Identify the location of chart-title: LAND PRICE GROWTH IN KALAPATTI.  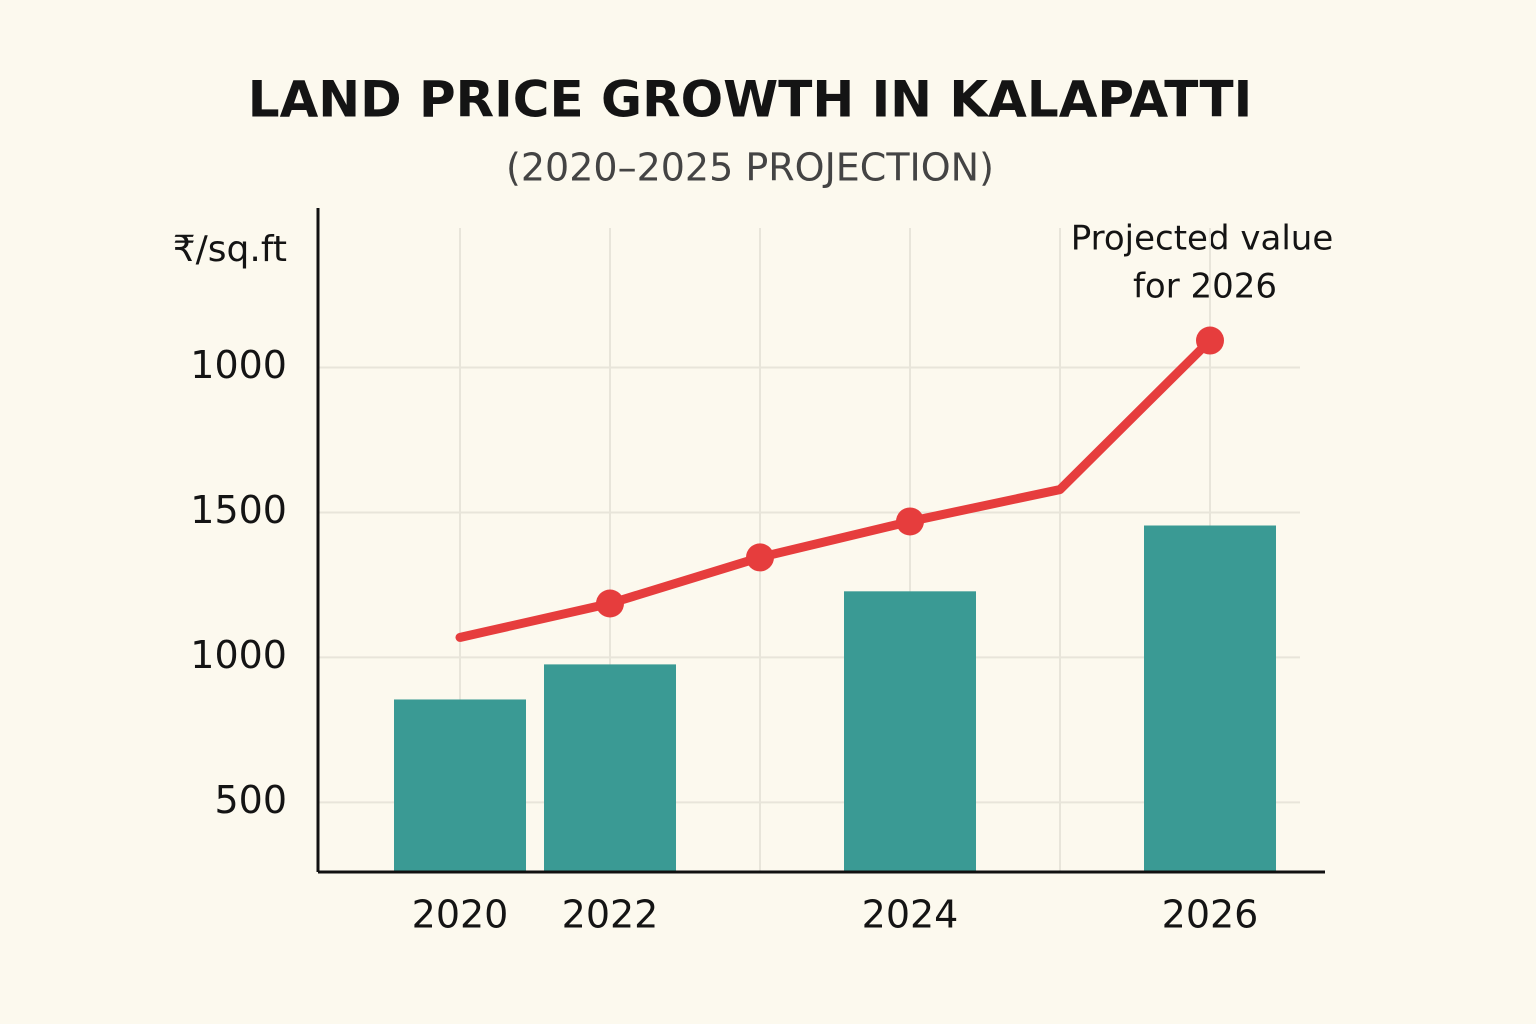
(750, 100).